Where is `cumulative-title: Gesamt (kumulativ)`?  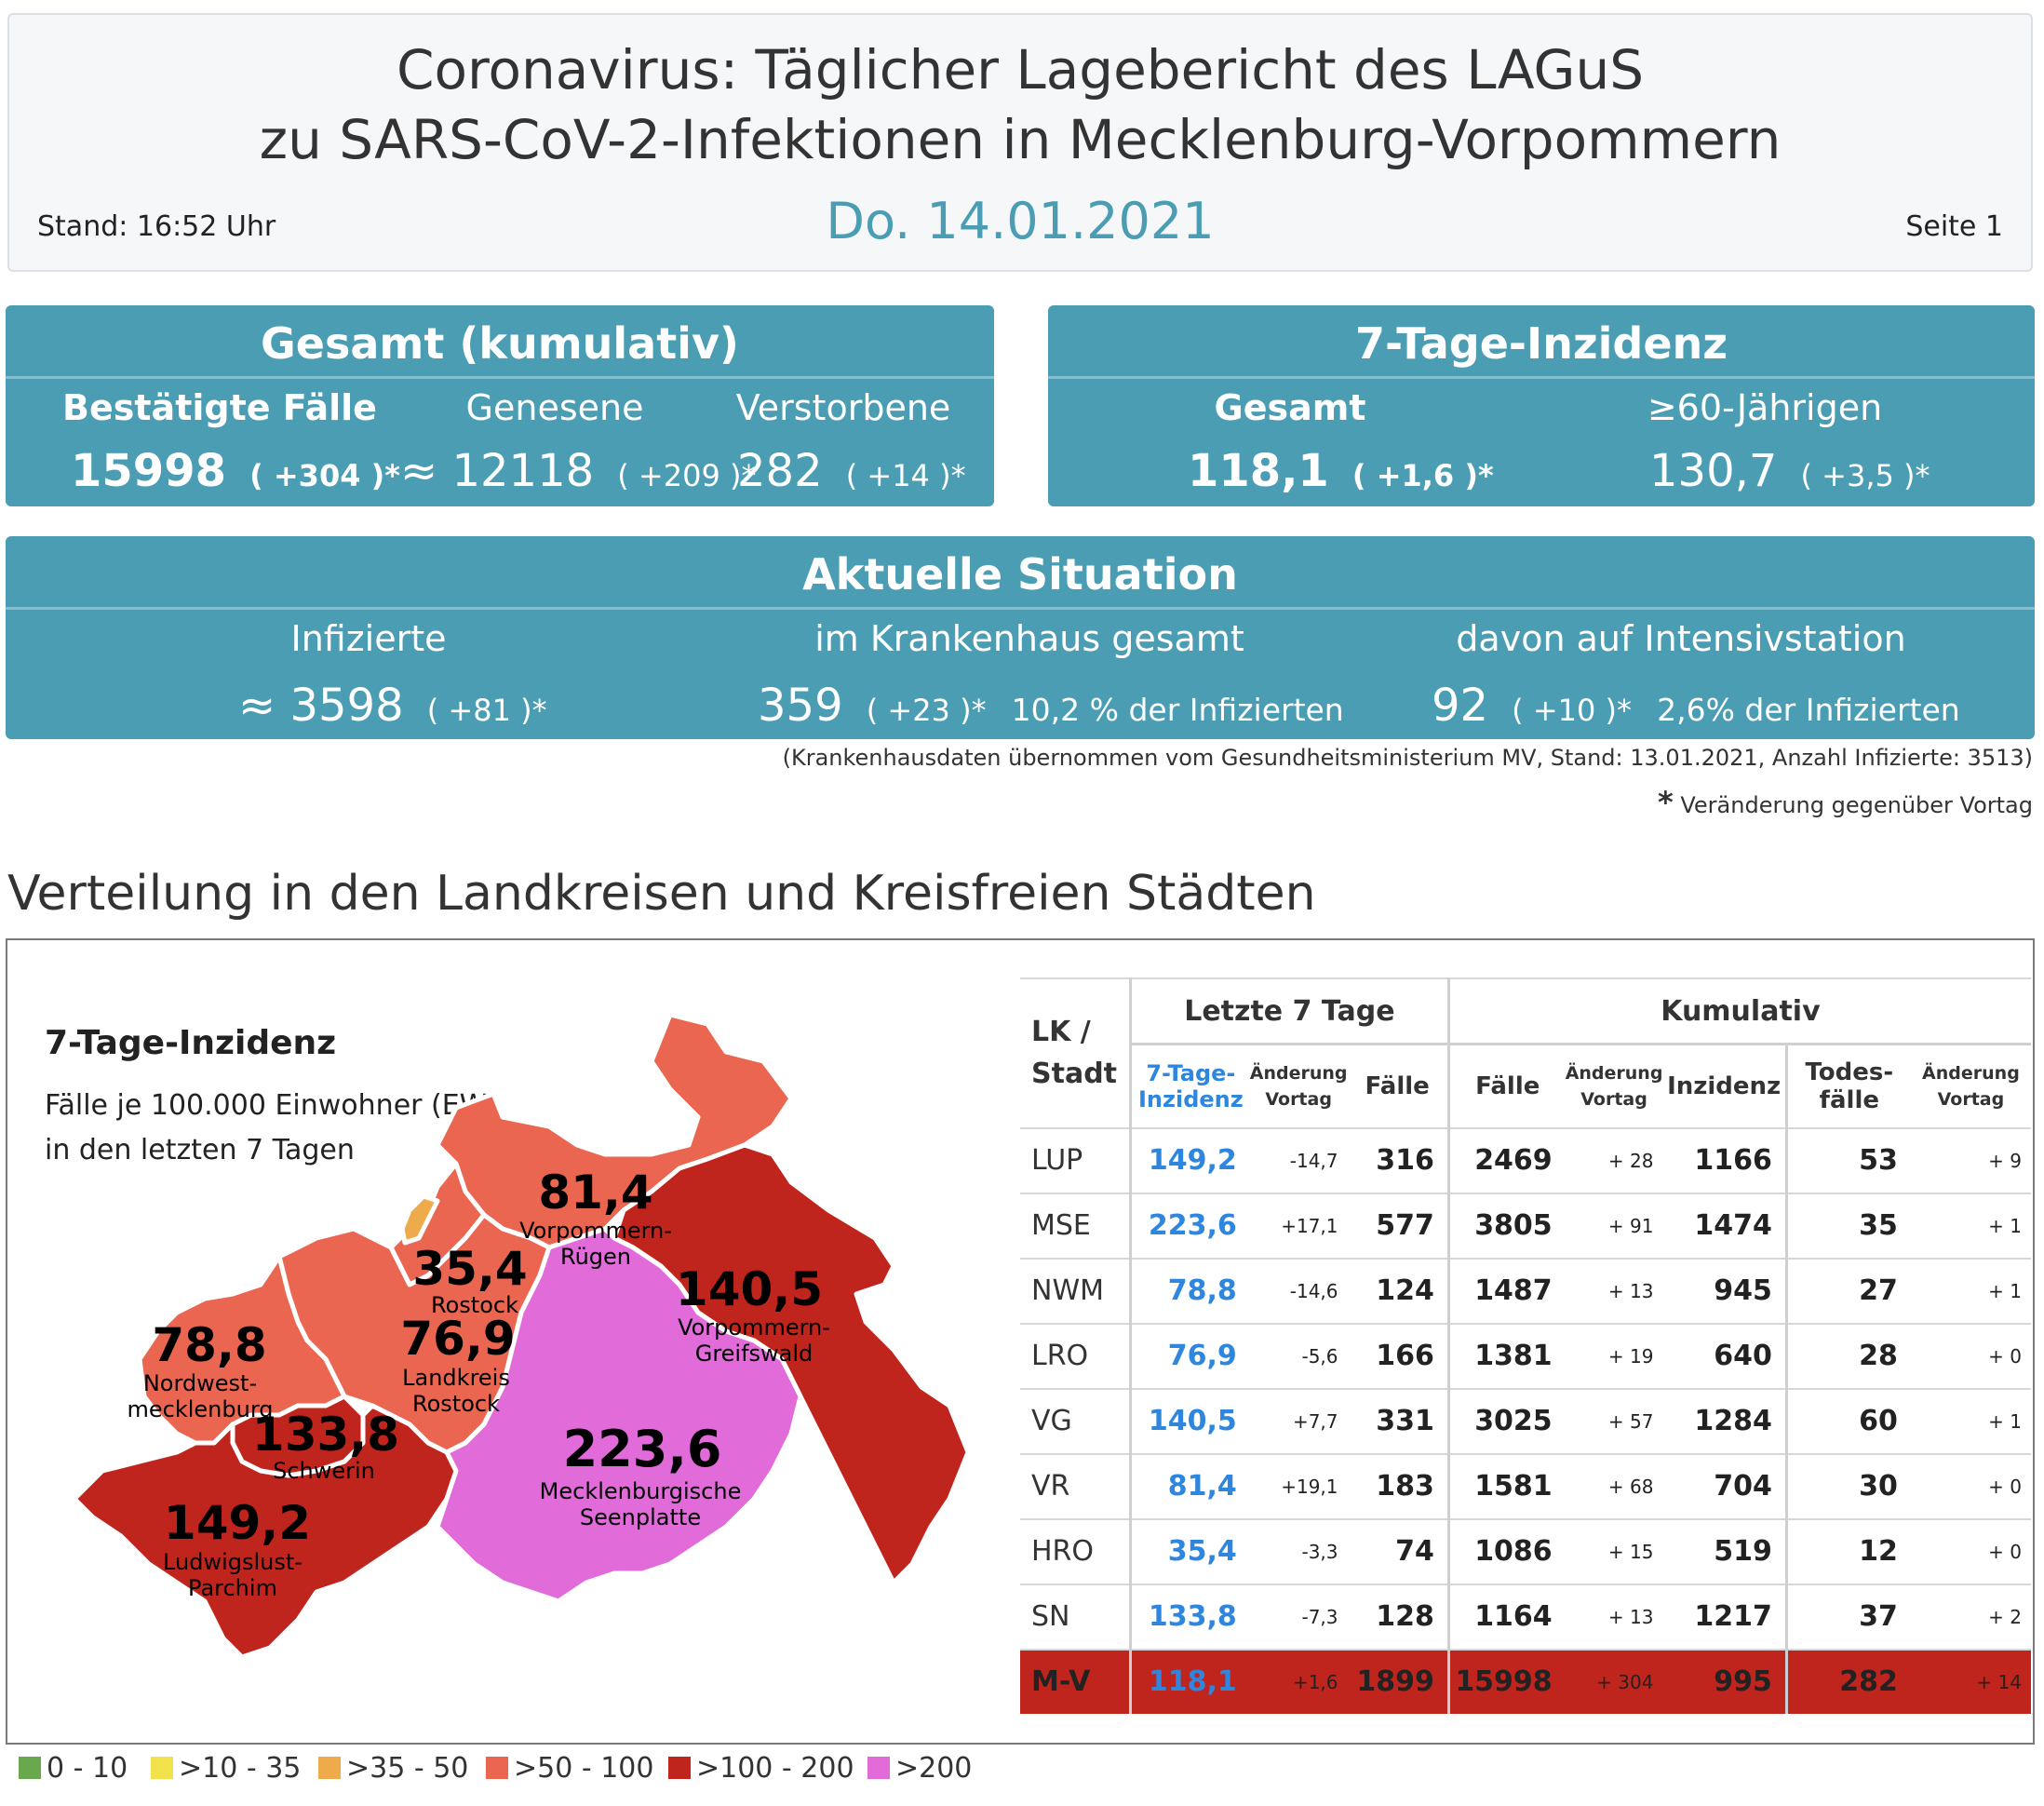
cumulative-title: Gesamt (kumulativ) is located at coordinates (500, 343).